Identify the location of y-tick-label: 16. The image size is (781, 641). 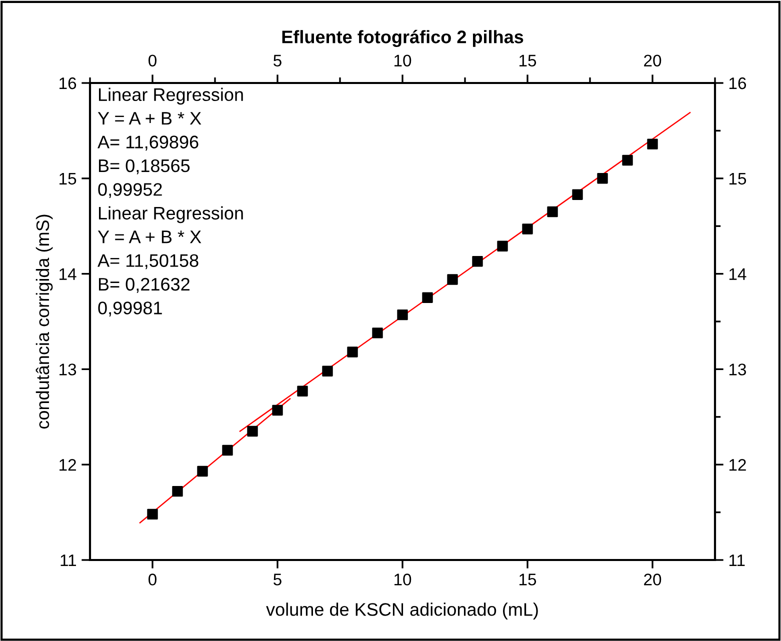
(68, 83).